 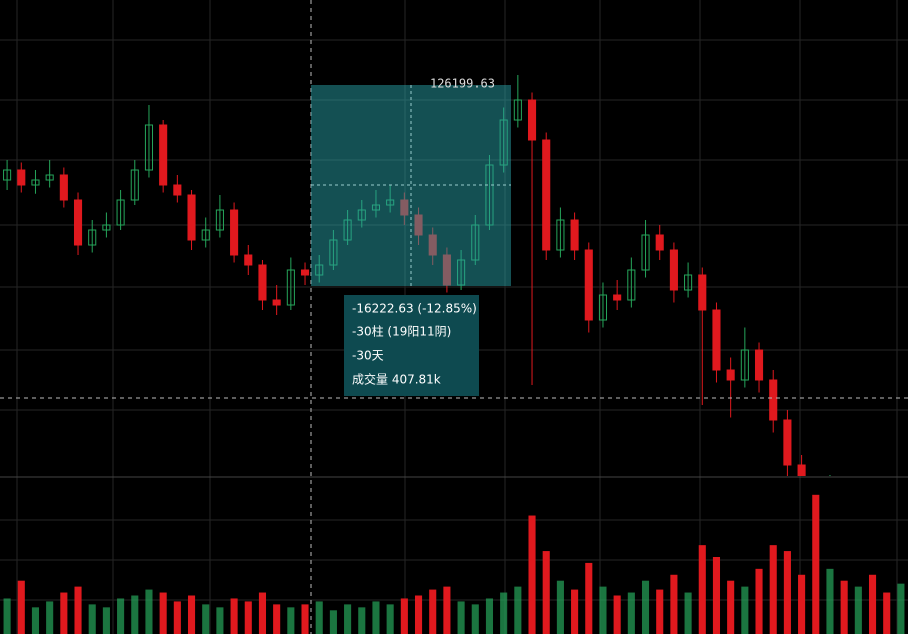 What do you see at coordinates (368, 356) in the screenshot?
I see `measure-days: -30天` at bounding box center [368, 356].